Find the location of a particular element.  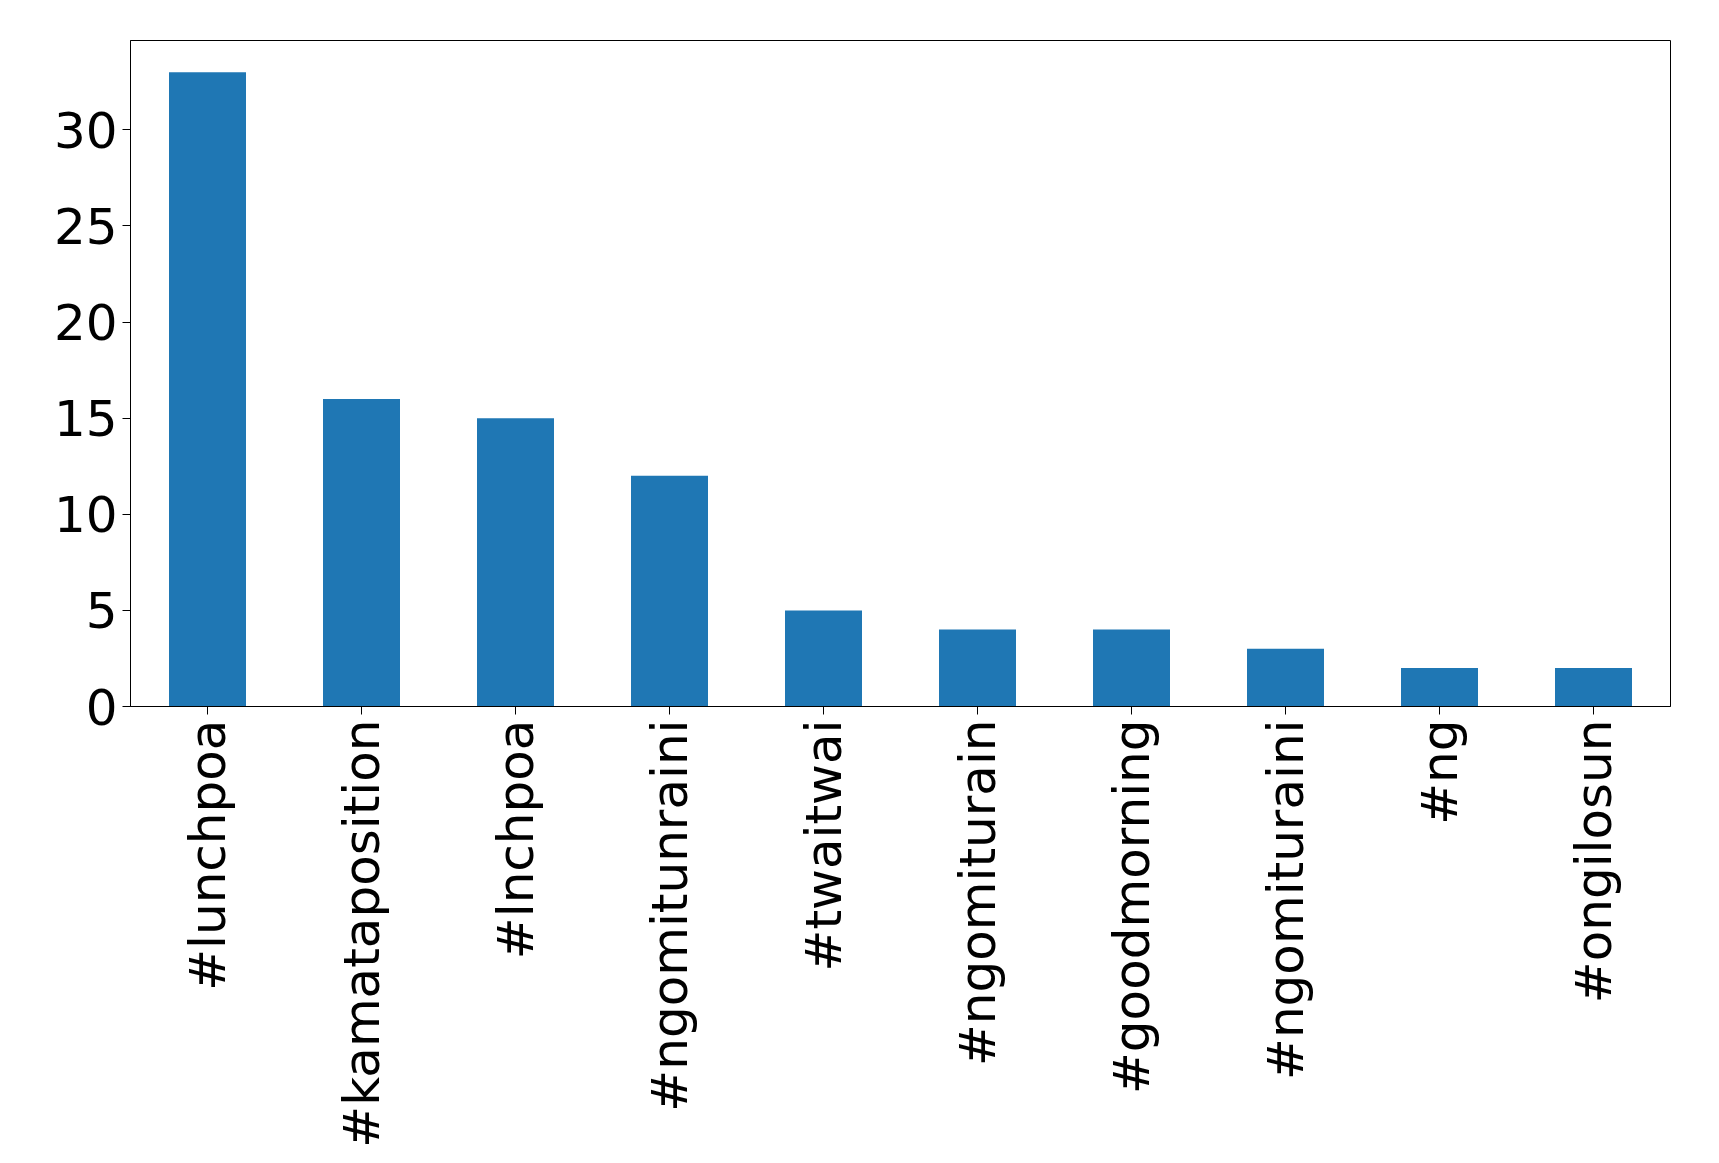

x-tick-label: #twaitwai is located at coordinates (823, 845).